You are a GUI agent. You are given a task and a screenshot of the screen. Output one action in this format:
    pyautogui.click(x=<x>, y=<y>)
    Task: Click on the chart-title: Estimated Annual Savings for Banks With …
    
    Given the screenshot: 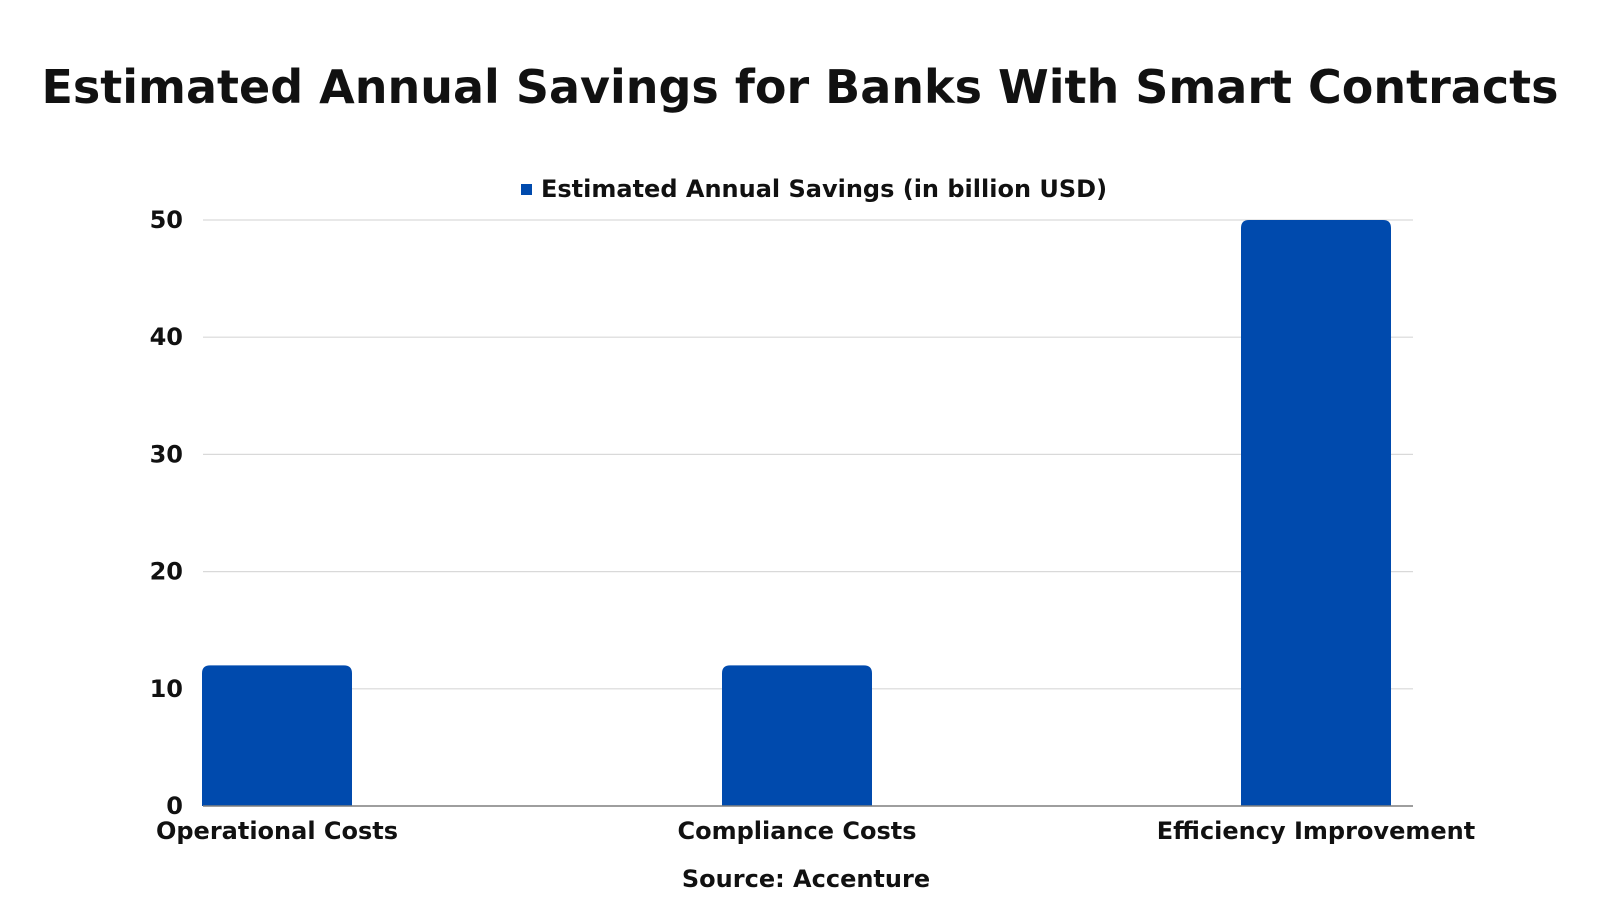 What is the action you would take?
    pyautogui.click(x=800, y=87)
    